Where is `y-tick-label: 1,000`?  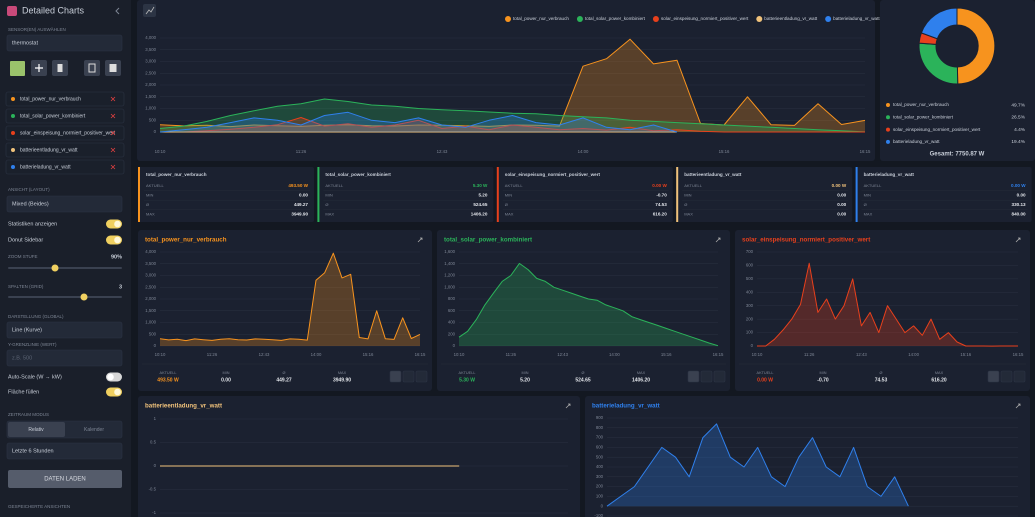 y-tick-label: 1,000 is located at coordinates (150, 108).